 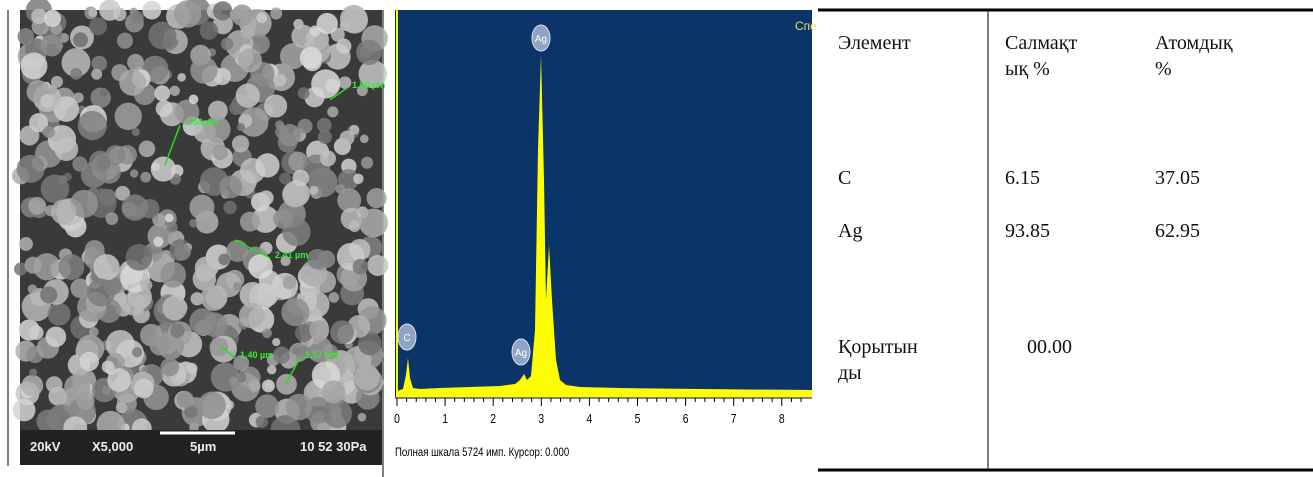 I want to click on table-cell: 00.00, so click(x=1049, y=347).